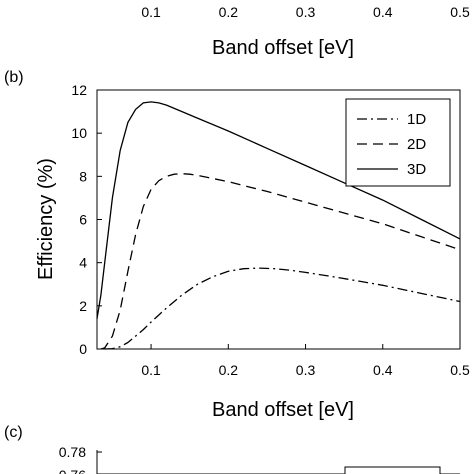 This screenshot has width=474, height=474. What do you see at coordinates (460, 370) in the screenshot?
I see `x-tick-label: 0.5` at bounding box center [460, 370].